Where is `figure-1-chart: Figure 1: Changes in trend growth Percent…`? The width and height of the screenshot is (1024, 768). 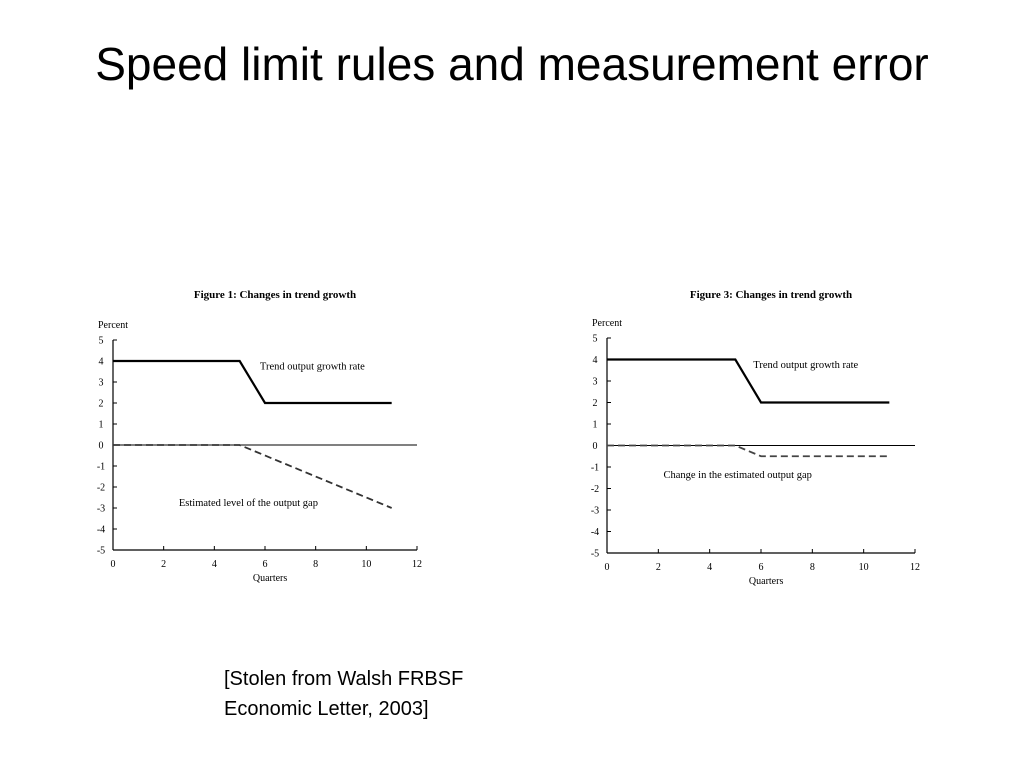 figure-1-chart: Figure 1: Changes in trend growth Percent… is located at coordinates (259, 436).